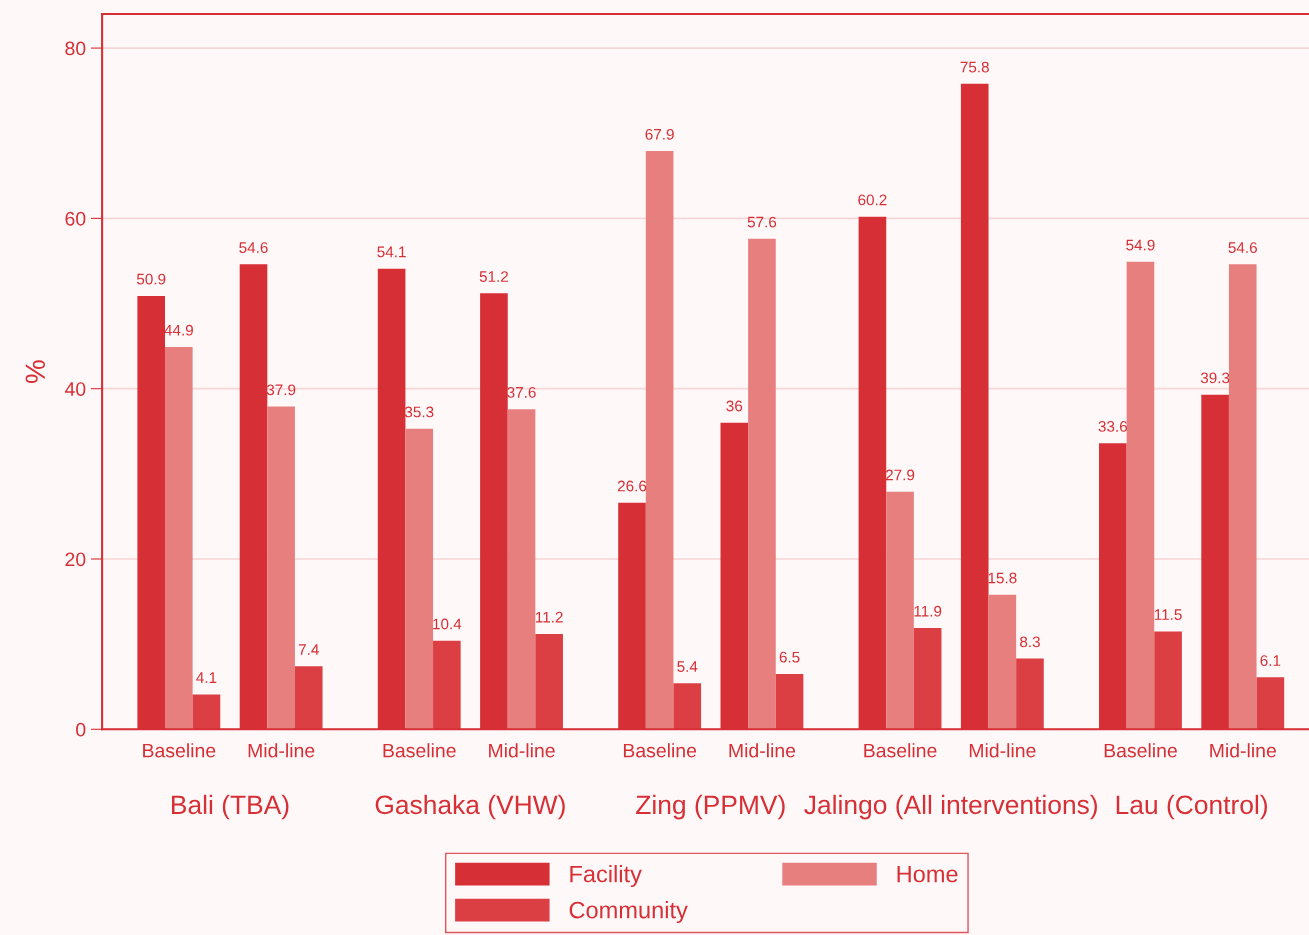 The height and width of the screenshot is (935, 1309). Describe the element at coordinates (632, 486) in the screenshot. I see `data-label: 26.6` at that location.